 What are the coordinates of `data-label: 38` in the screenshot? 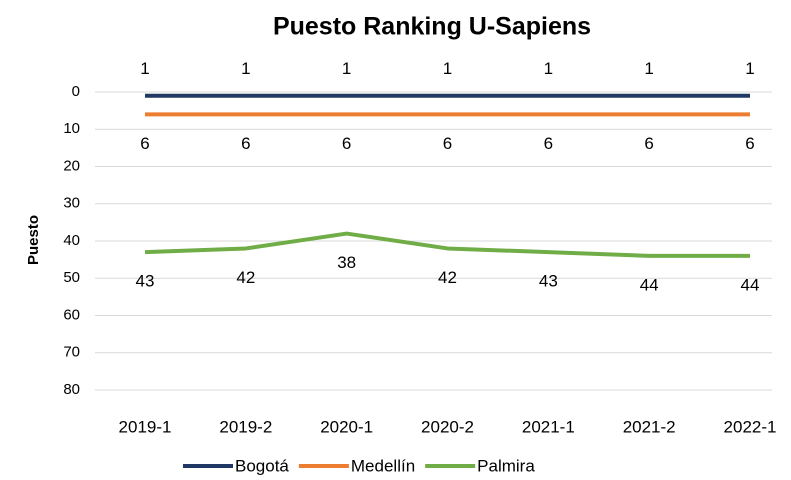 It's located at (346, 262).